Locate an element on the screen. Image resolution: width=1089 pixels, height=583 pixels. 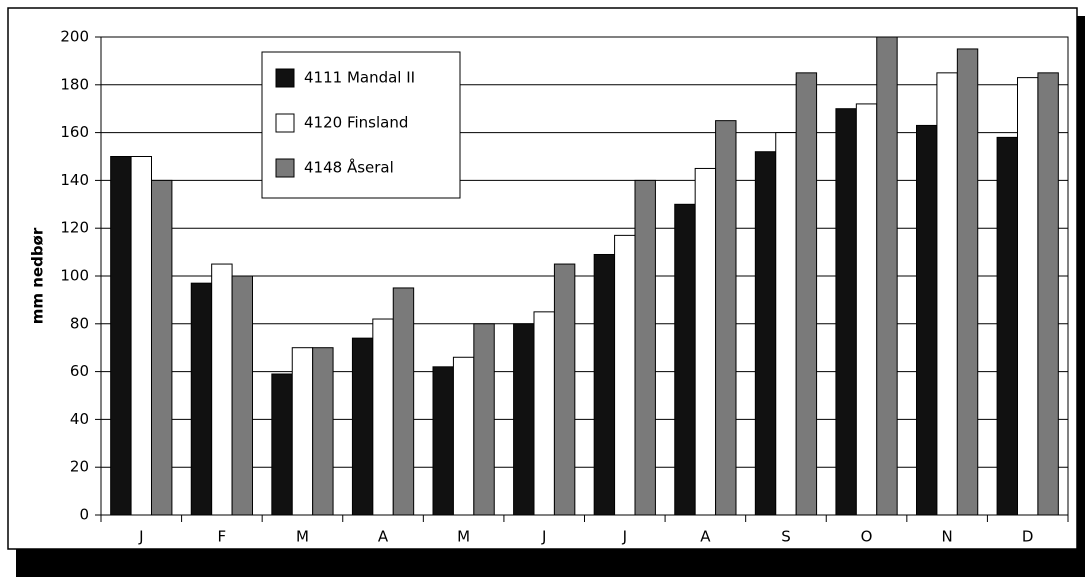
y-tick-label: 160 is located at coordinates (74, 132).